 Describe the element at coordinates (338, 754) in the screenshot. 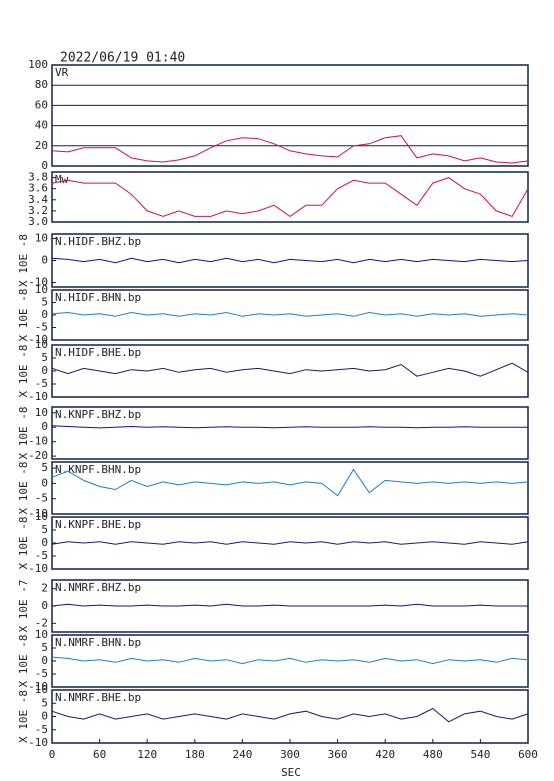

I see `x-tick-label: 360` at that location.